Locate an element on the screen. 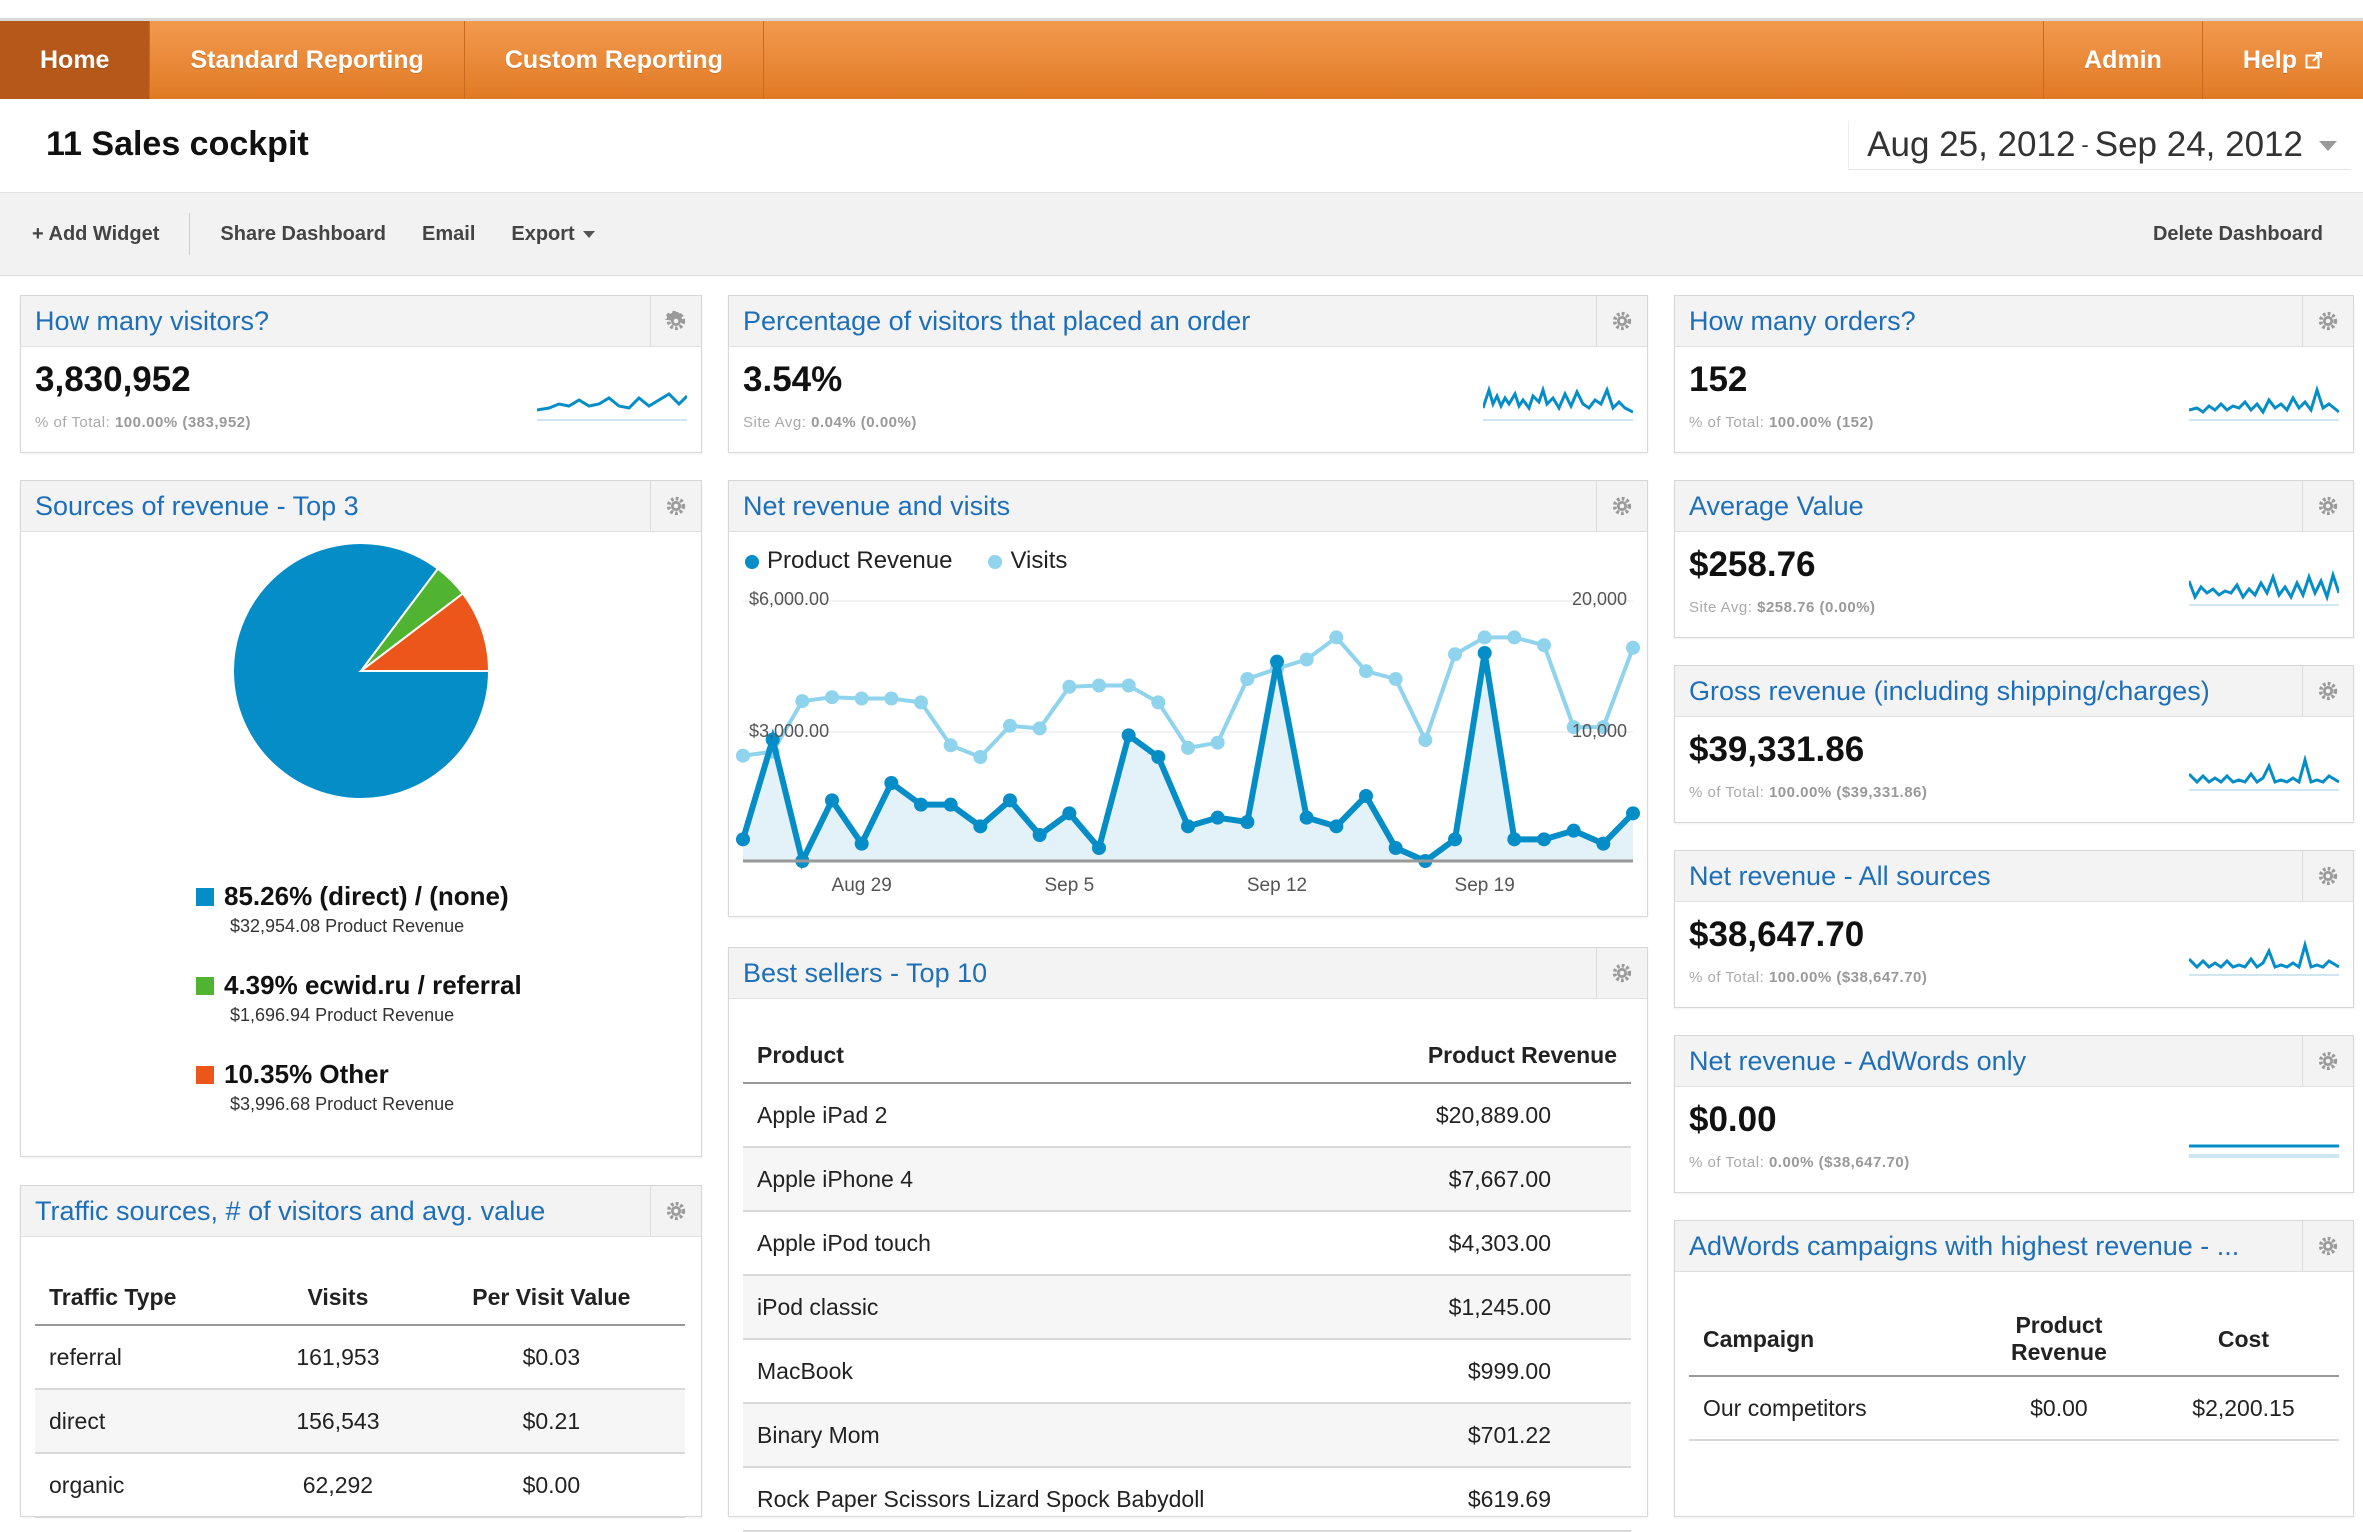 The image size is (2363, 1532). widget-title: How many visitors? is located at coordinates (152, 320).